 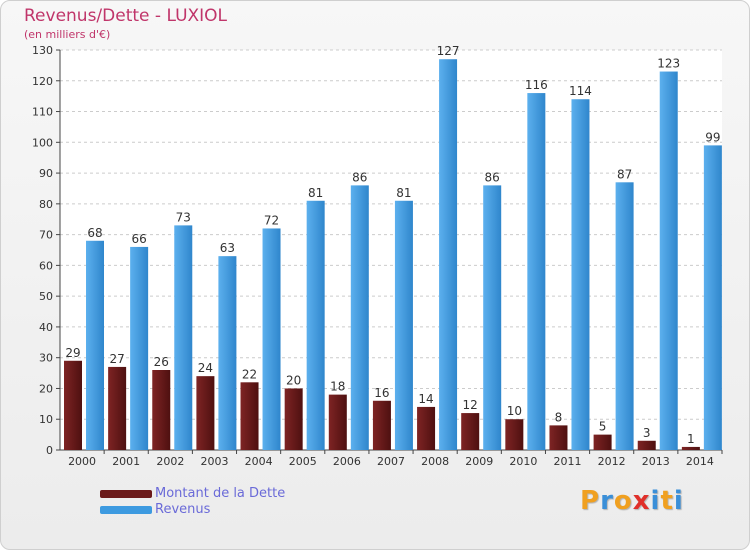 I want to click on x-tick-label: 2005, so click(x=303, y=461).